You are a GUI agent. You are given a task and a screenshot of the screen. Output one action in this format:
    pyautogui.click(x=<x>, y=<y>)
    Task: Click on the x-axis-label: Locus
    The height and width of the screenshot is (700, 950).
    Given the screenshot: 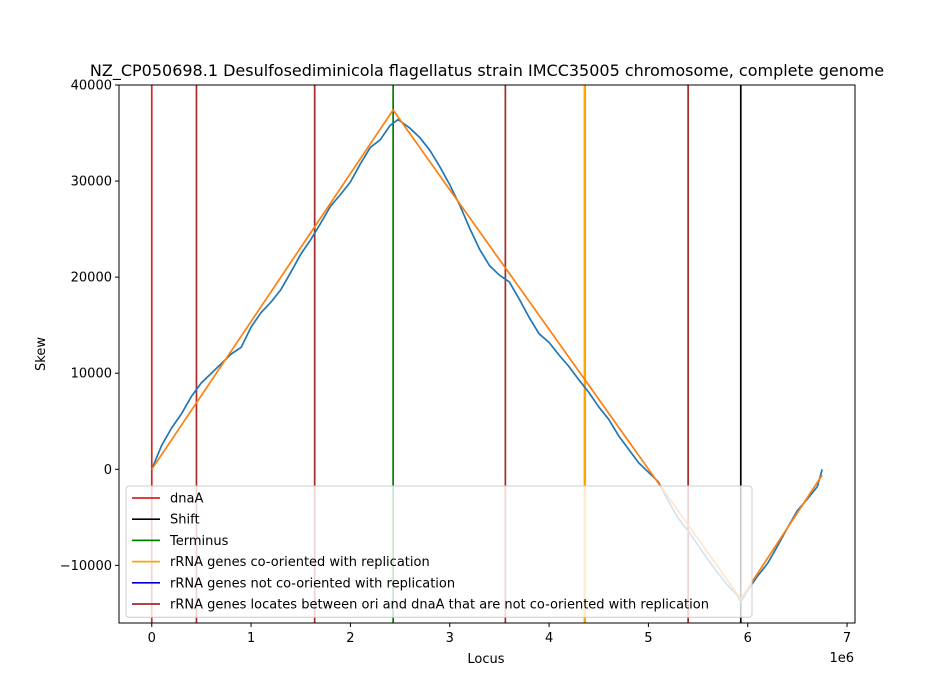 What is the action you would take?
    pyautogui.click(x=485, y=659)
    